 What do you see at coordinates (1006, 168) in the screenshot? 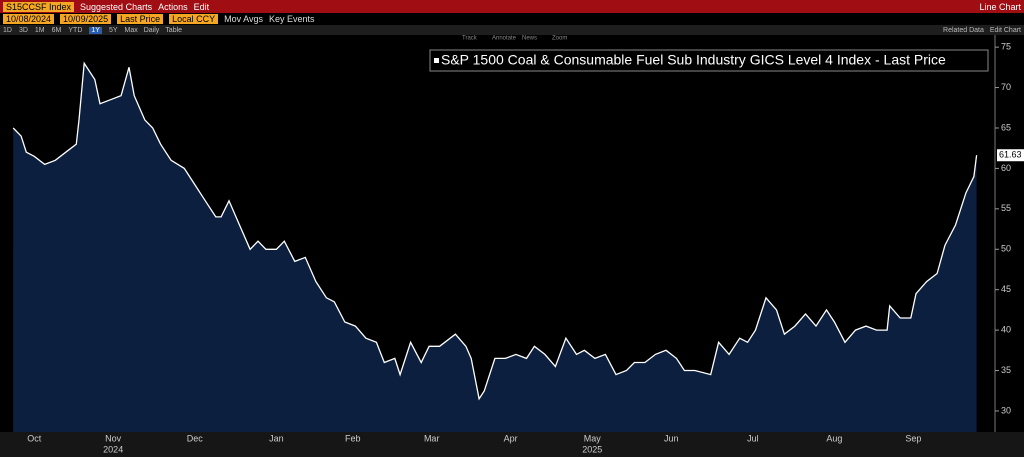
I see `y-tick-label: 60` at bounding box center [1006, 168].